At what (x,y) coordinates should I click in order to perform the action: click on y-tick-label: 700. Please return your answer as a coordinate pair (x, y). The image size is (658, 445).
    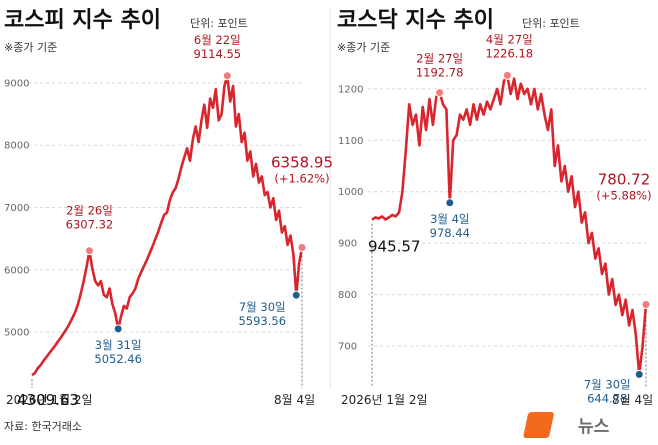
    Looking at the image, I should click on (347, 347).